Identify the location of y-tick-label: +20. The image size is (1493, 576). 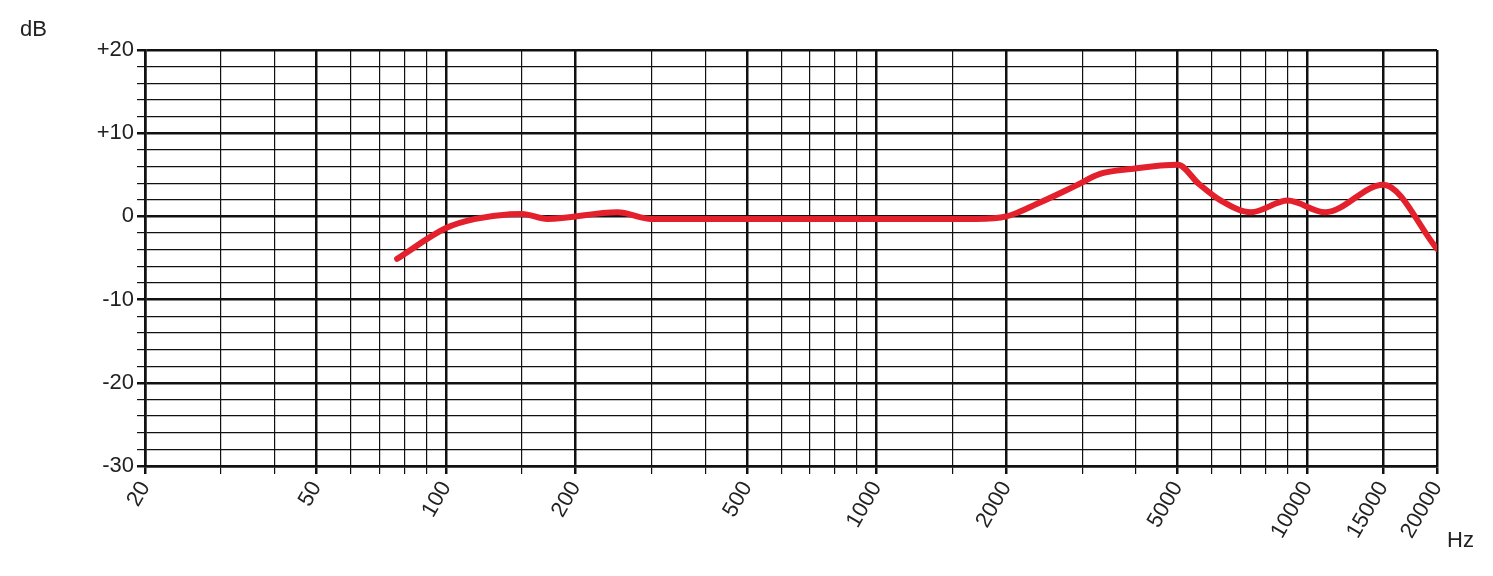
(115, 49).